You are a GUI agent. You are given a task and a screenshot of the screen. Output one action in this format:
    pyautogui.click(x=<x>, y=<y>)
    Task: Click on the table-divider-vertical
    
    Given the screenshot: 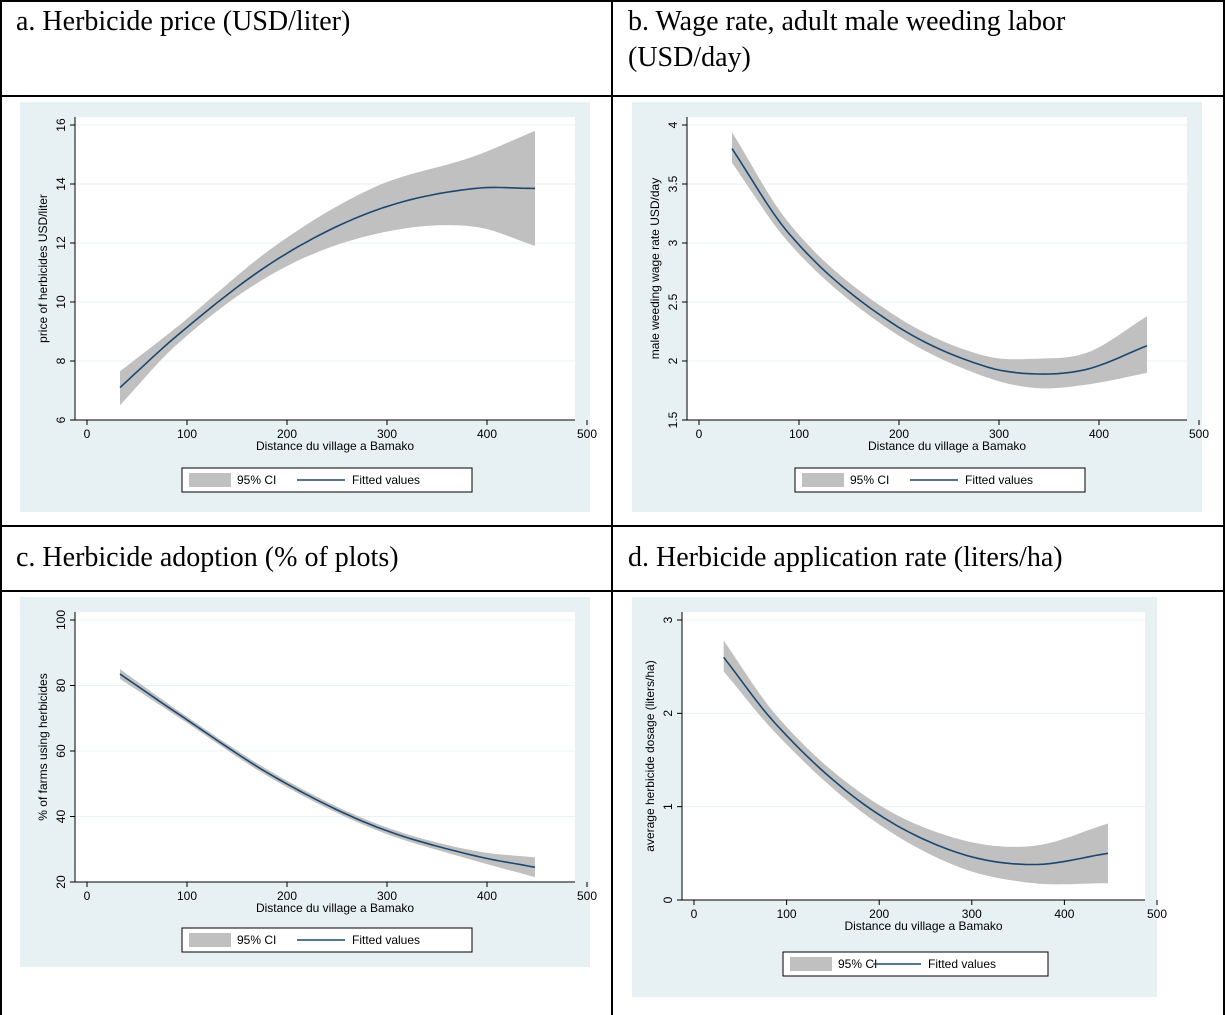 What is the action you would take?
    pyautogui.click(x=612, y=507)
    